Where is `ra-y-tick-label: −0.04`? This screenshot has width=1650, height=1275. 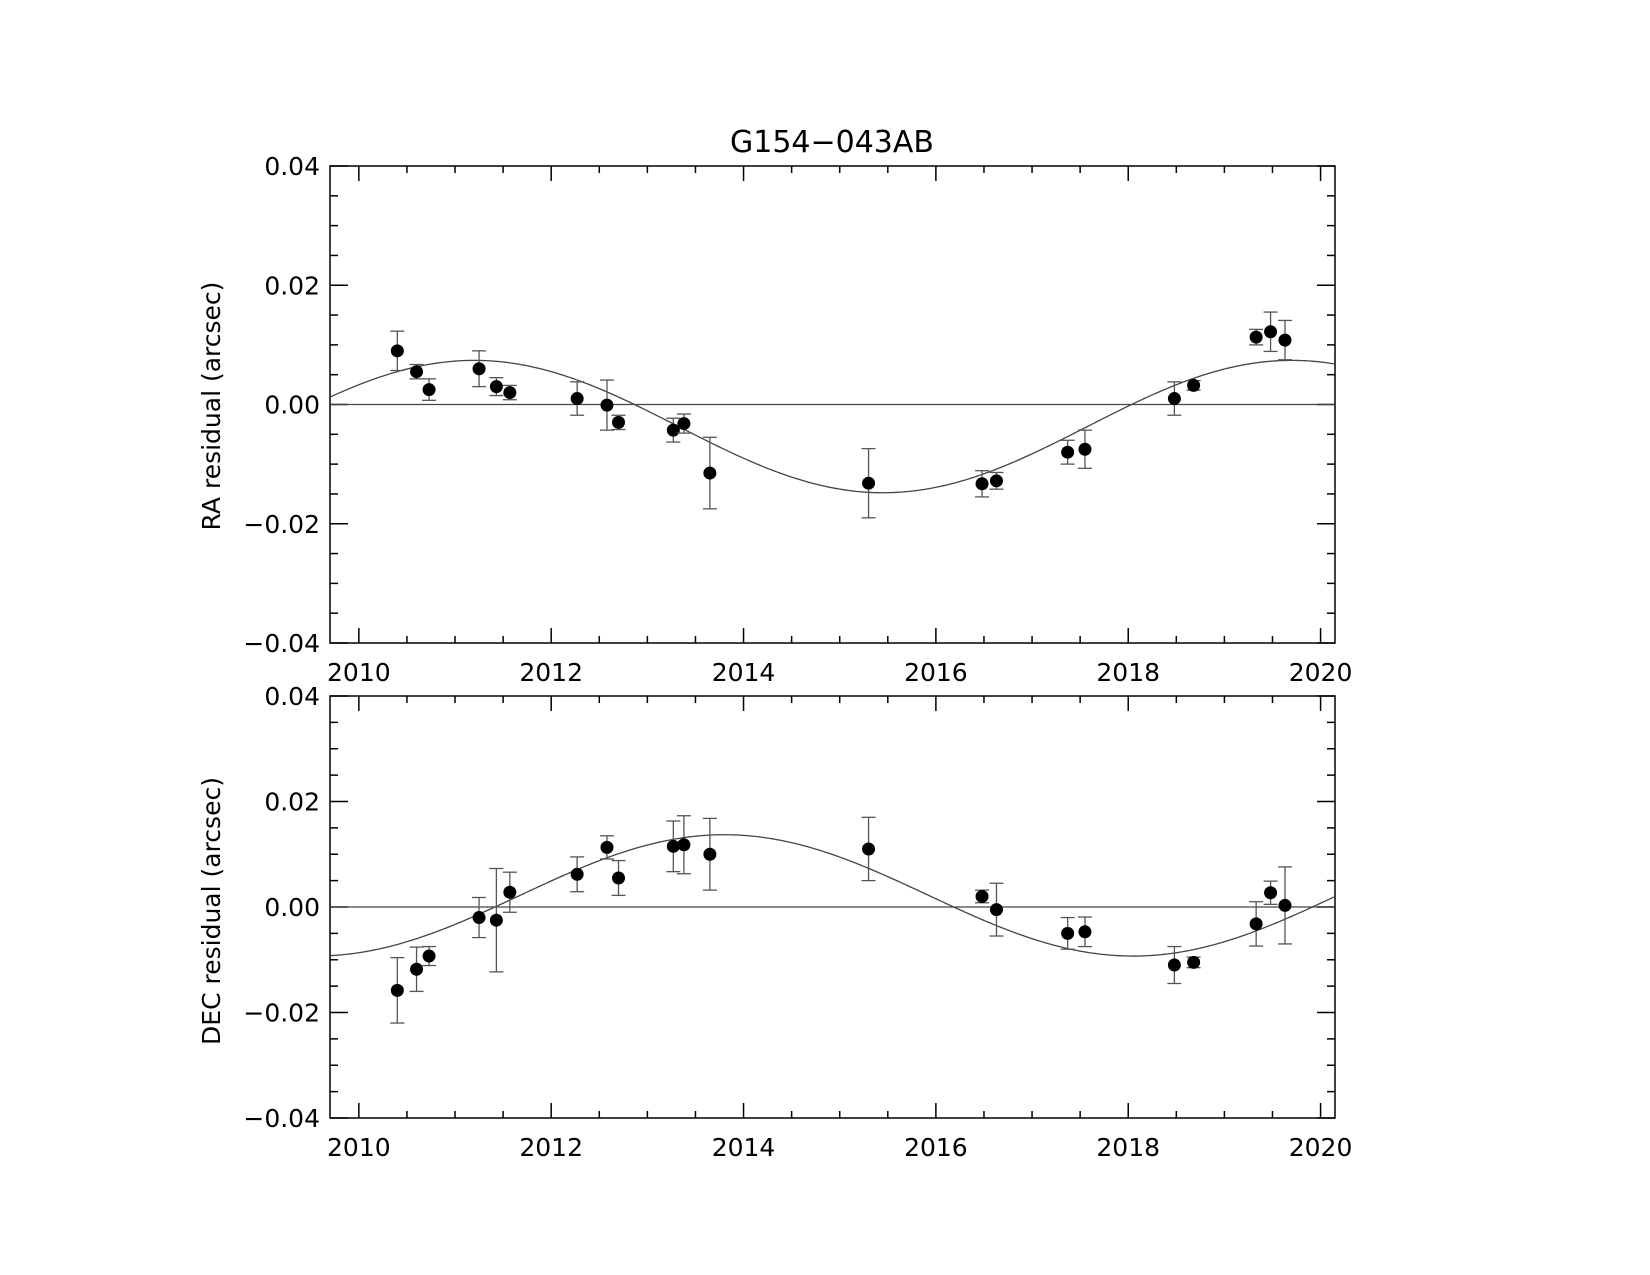
ra-y-tick-label: −0.04 is located at coordinates (281, 643).